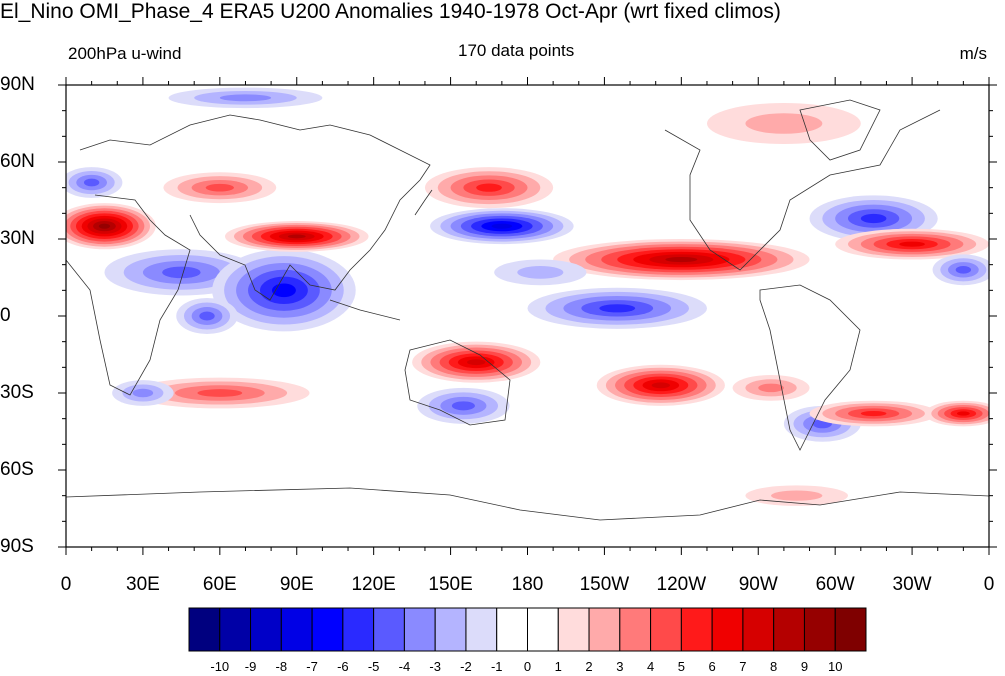 Image resolution: width=1005 pixels, height=676 pixels. Describe the element at coordinates (143, 584) in the screenshot. I see `longitude-label: 30E` at that location.